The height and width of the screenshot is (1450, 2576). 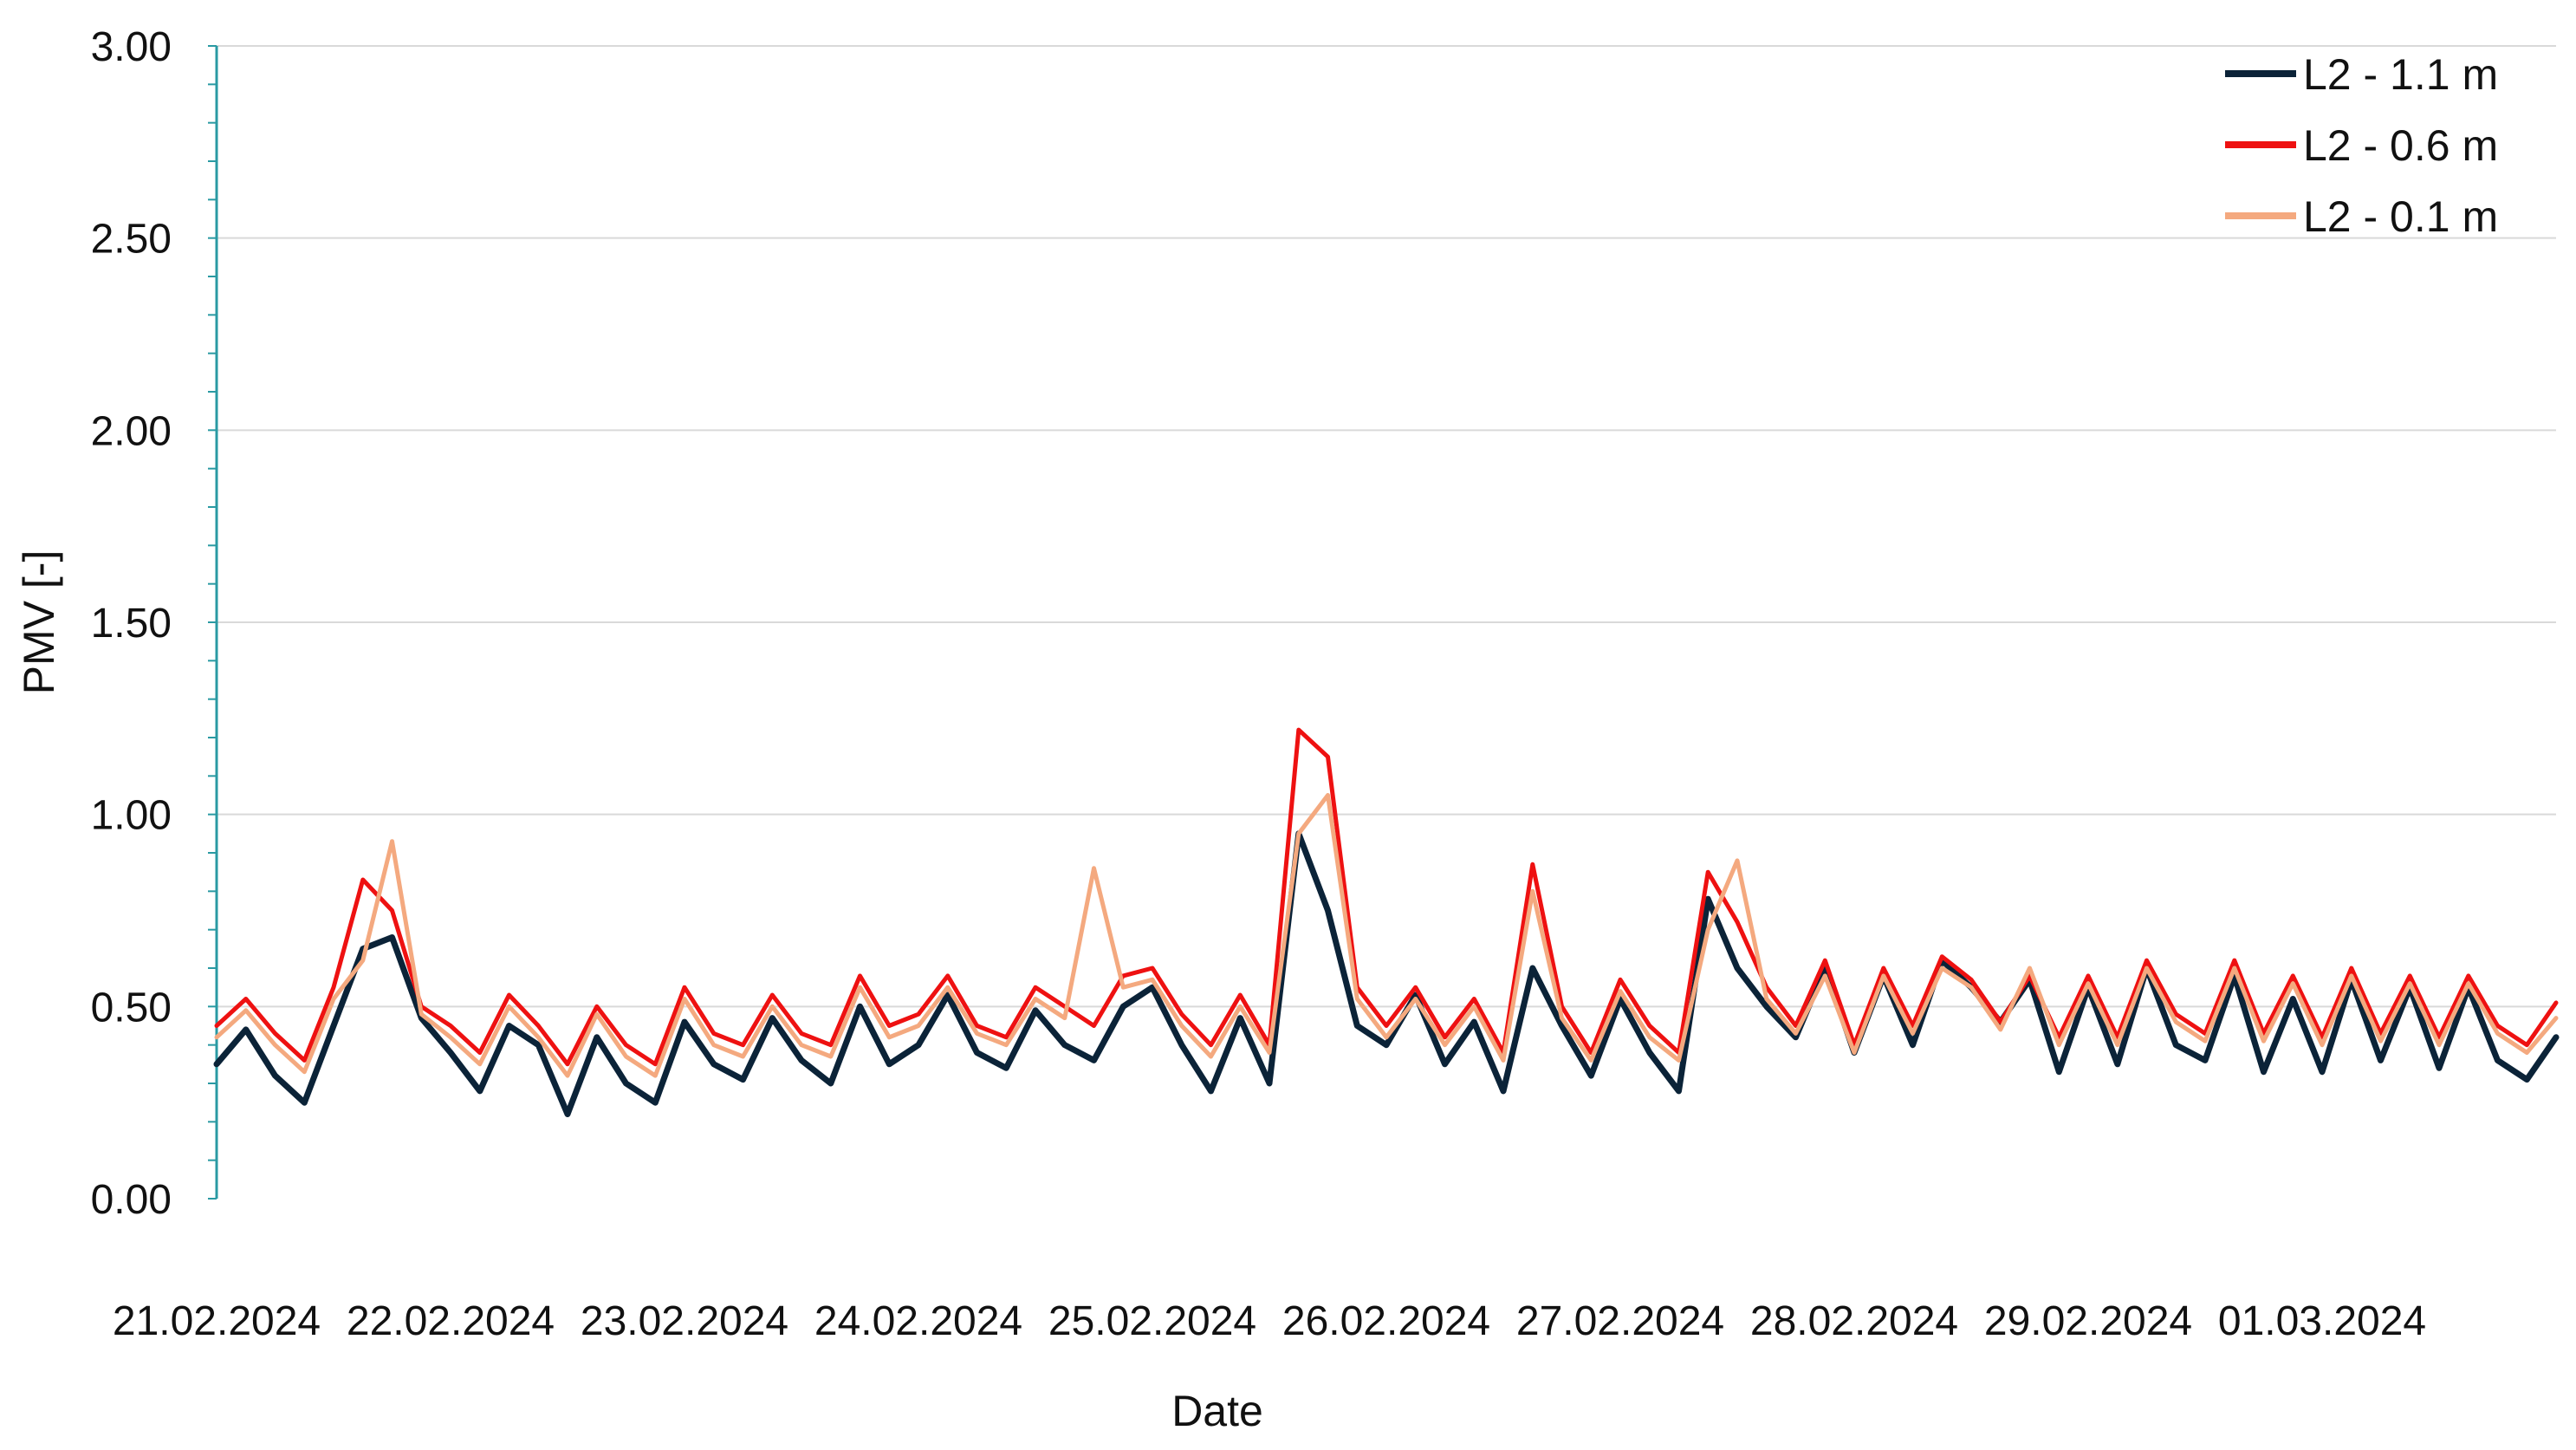 I want to click on legend-label: L2 - 1.1 m, so click(x=2400, y=74).